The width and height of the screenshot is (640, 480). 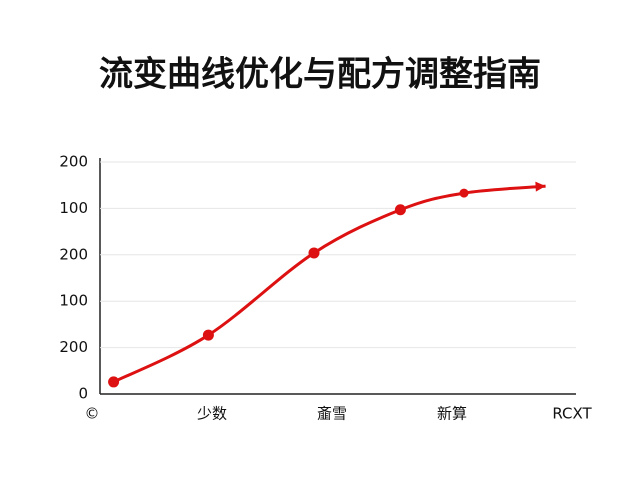 I want to click on x-tick-label: 新算, so click(x=452, y=414).